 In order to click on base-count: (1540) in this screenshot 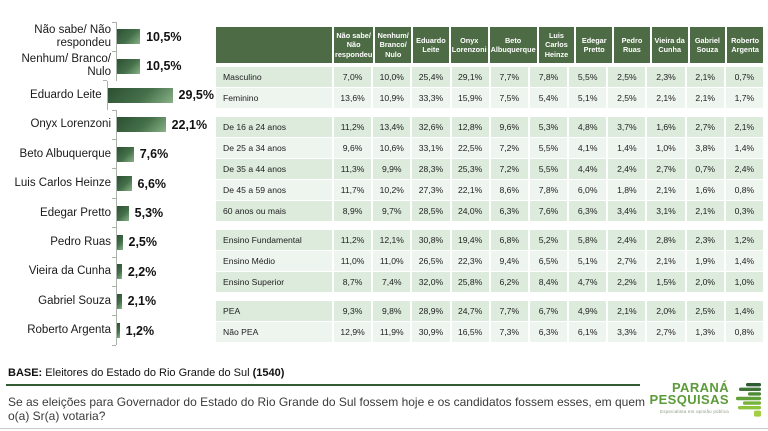, I will do `click(268, 373)`.